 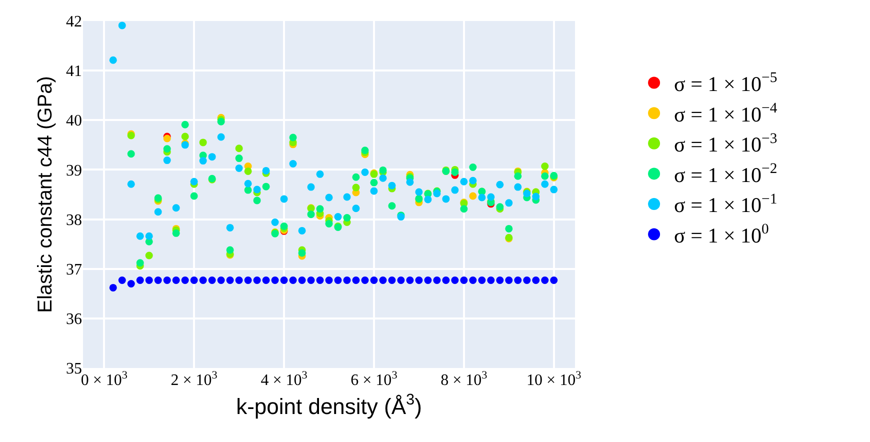 I want to click on x-axis-title: k-point density (Å$^{3}$), so click(x=329, y=405).